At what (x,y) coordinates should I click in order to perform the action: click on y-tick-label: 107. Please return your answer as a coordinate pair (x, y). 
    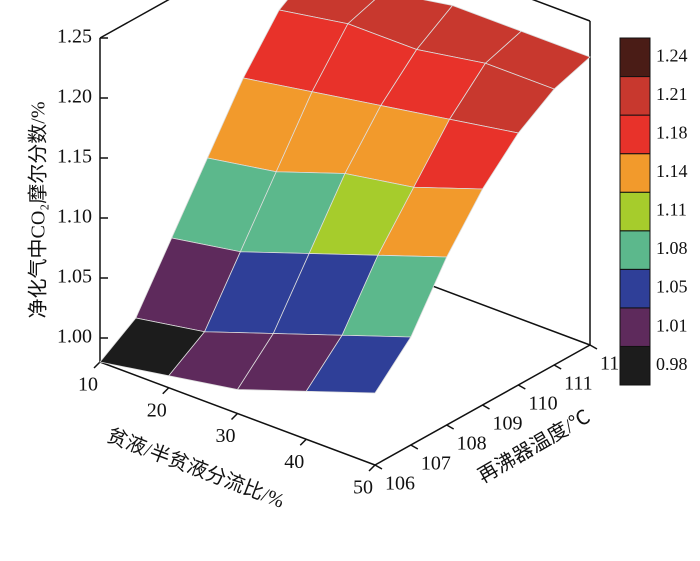
    Looking at the image, I should click on (436, 464).